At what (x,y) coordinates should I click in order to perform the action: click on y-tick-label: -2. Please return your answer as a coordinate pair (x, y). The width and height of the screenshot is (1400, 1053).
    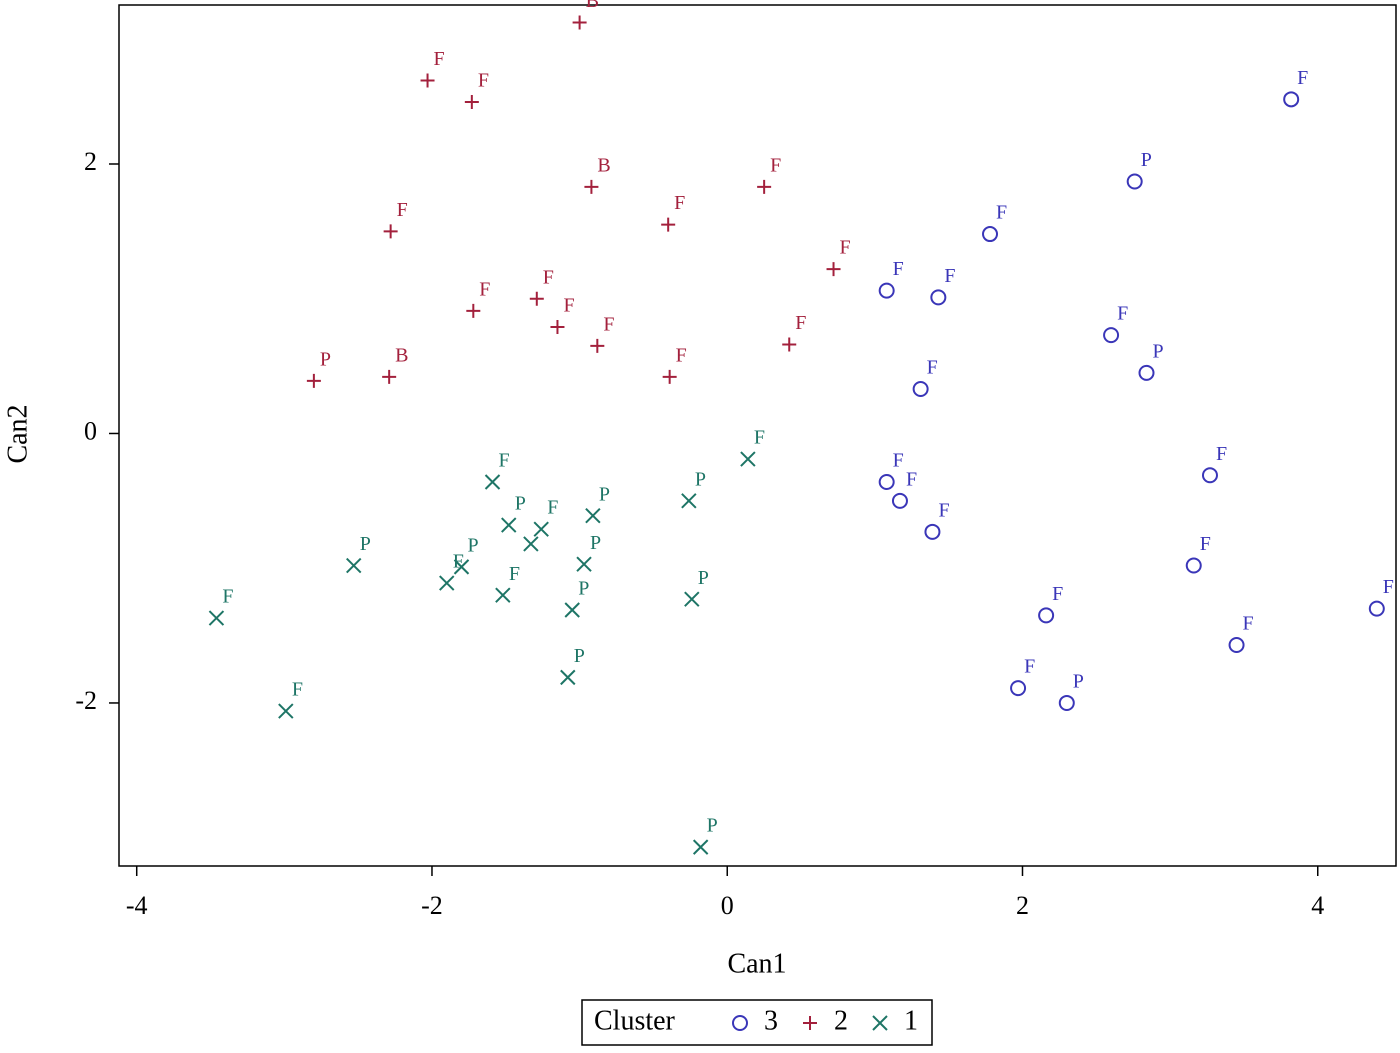
    Looking at the image, I should click on (86, 700).